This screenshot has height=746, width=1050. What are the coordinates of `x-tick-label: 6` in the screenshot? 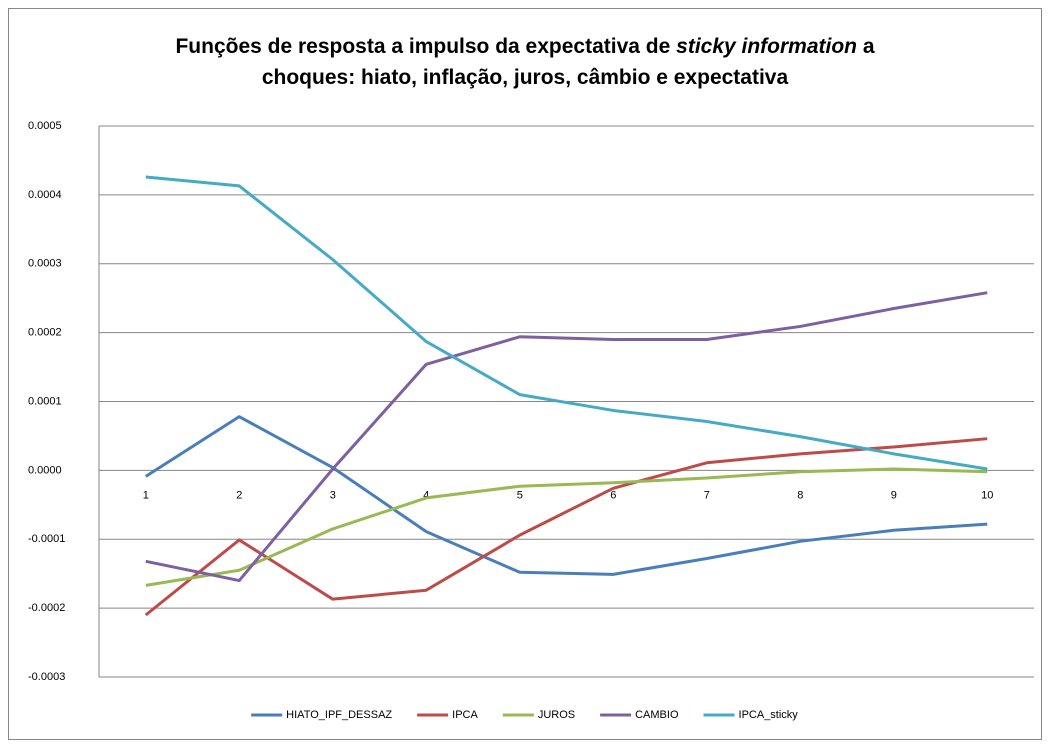 It's located at (613, 495).